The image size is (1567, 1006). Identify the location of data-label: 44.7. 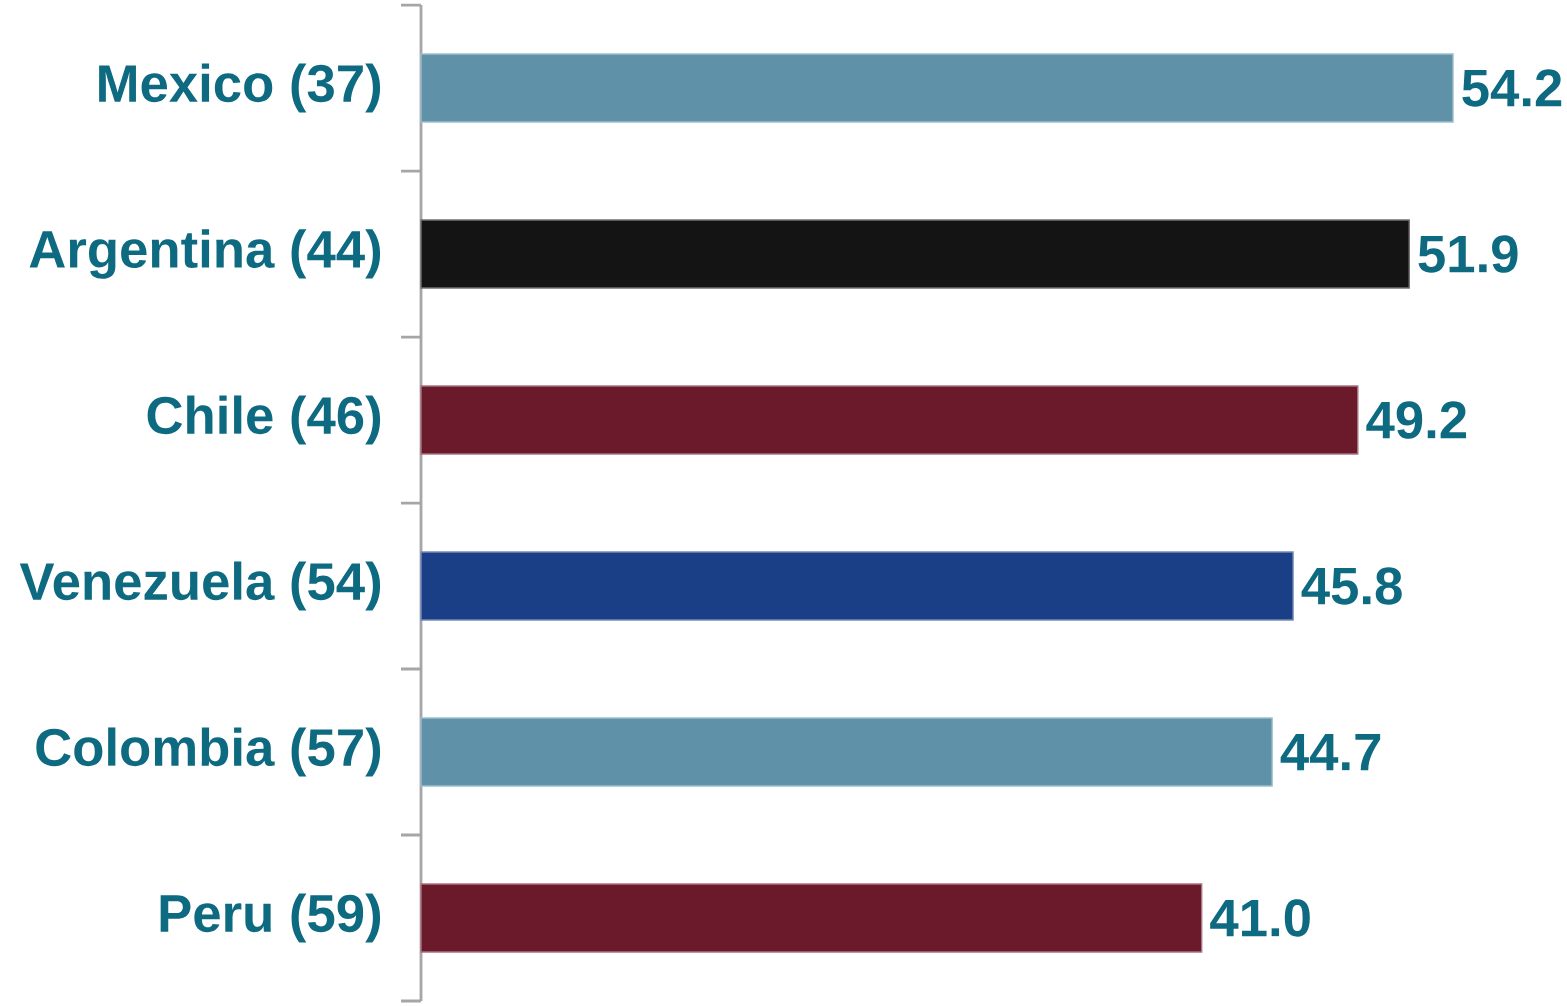
(1330, 752).